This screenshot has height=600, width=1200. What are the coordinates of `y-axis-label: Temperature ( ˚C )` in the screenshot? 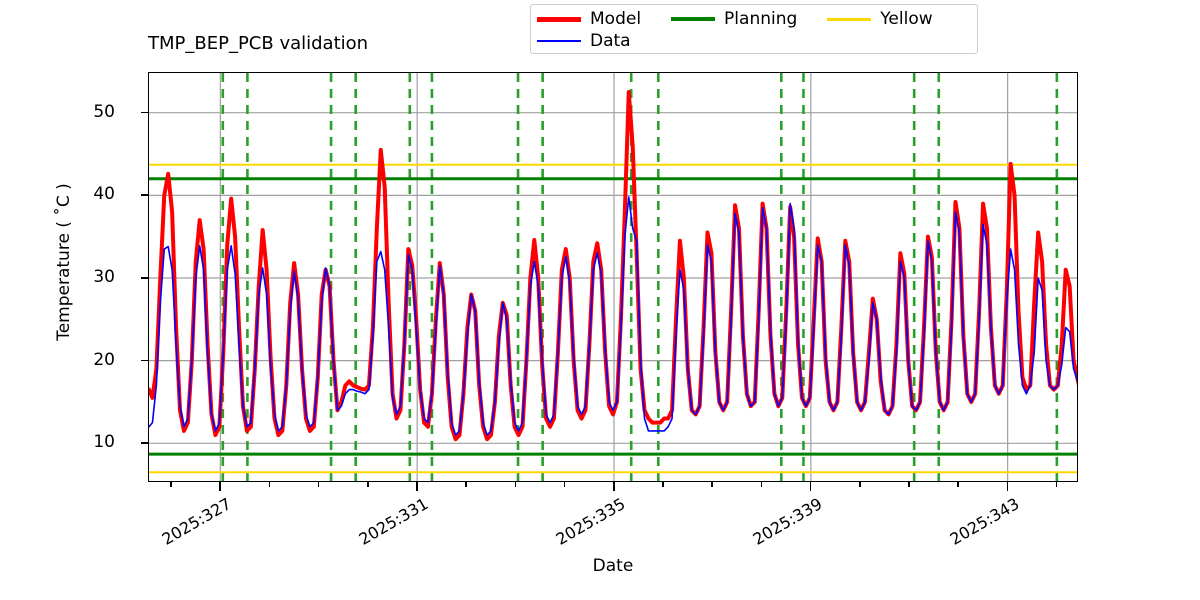 It's located at (64, 262).